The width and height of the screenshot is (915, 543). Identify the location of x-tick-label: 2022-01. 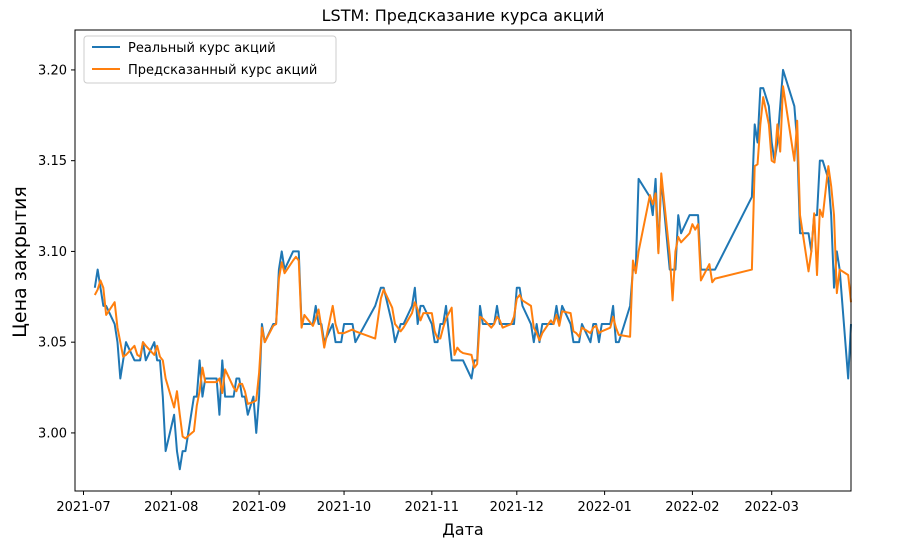
(604, 507).